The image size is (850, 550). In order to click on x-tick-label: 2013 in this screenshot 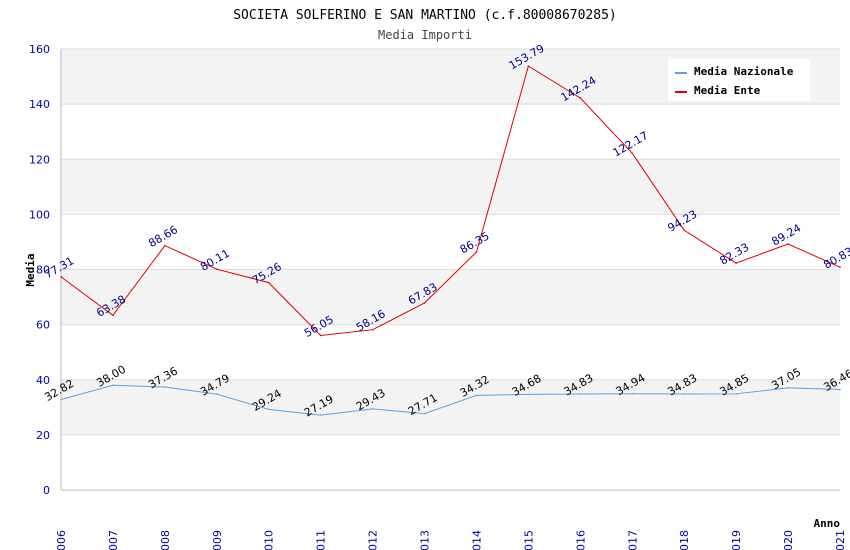, I will do `click(425, 540)`.